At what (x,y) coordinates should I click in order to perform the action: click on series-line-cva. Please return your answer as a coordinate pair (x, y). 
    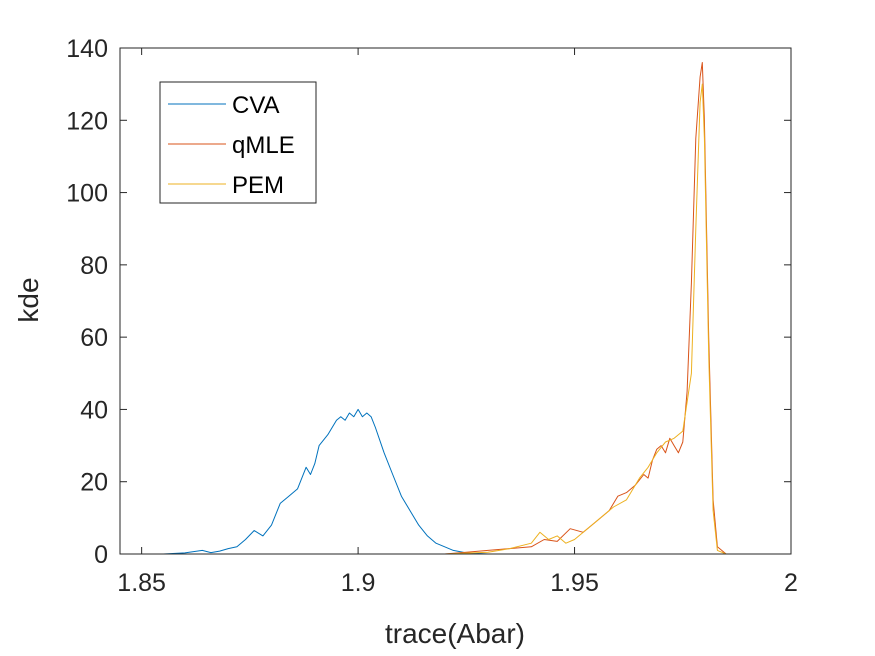
    Looking at the image, I should click on (326, 481).